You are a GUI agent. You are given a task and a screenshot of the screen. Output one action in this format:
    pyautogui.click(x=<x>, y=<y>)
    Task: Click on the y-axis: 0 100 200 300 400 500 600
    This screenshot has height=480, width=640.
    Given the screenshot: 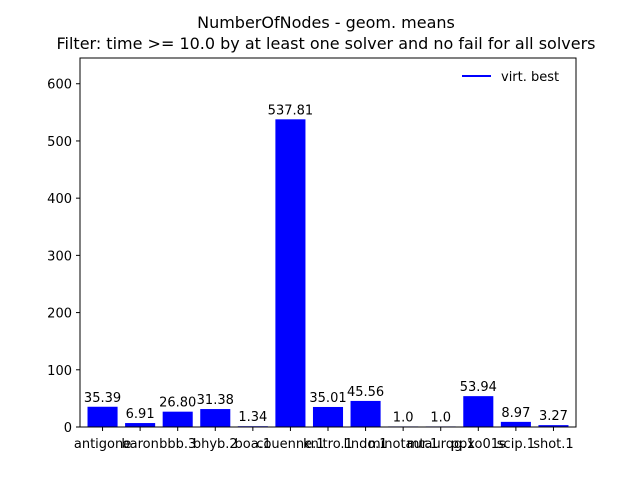 What is the action you would take?
    pyautogui.click(x=63, y=257)
    